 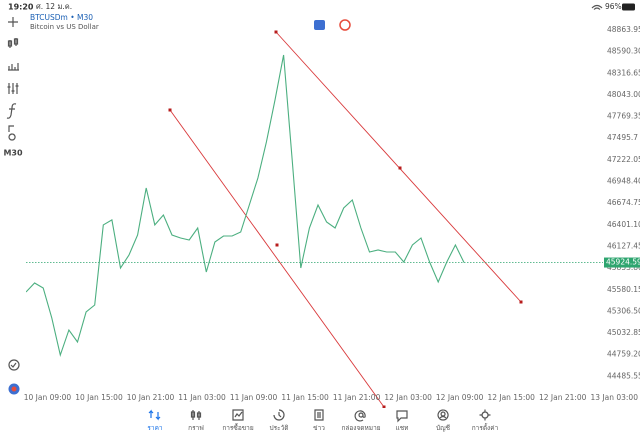 What do you see at coordinates (319, 25) in the screenshot?
I see `buy-sell-button` at bounding box center [319, 25].